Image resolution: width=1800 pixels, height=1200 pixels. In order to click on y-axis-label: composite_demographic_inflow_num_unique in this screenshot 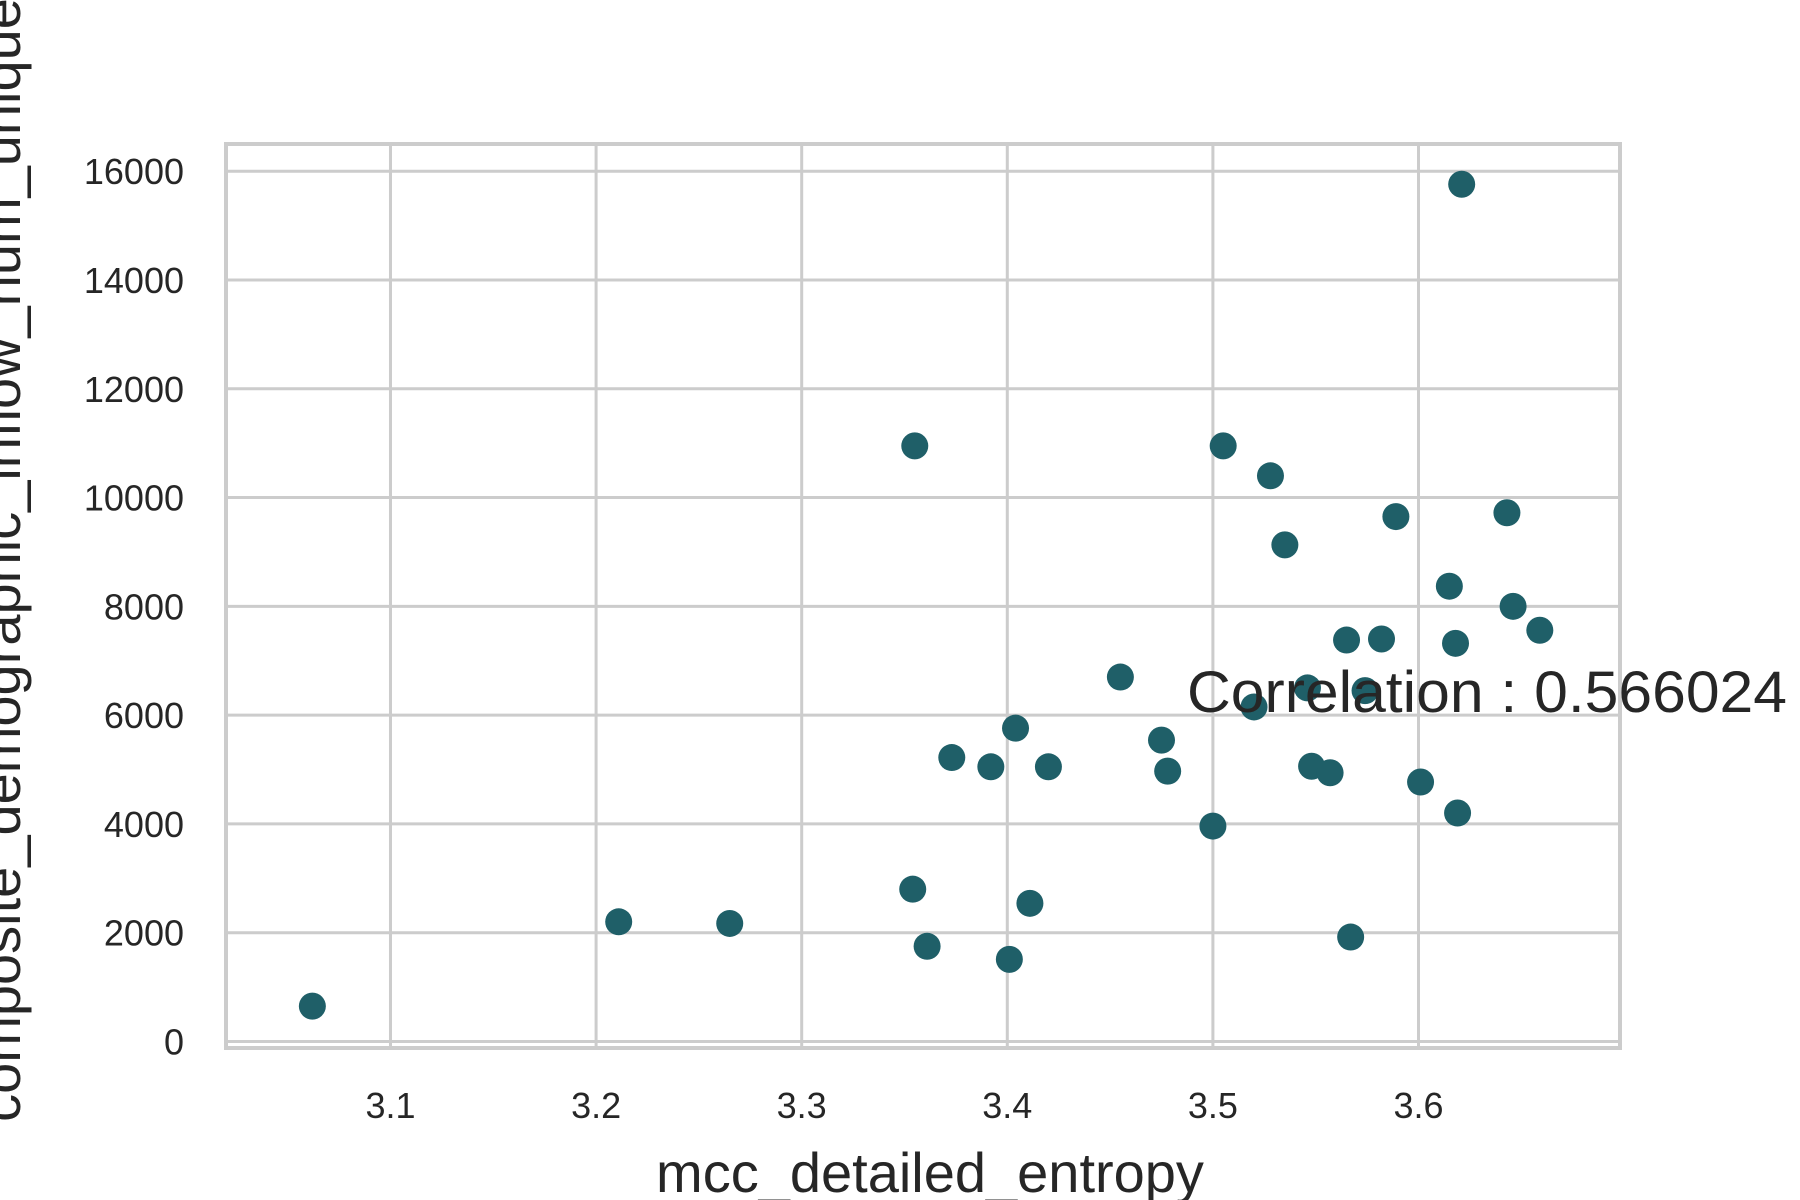, I will do `click(16, 561)`.